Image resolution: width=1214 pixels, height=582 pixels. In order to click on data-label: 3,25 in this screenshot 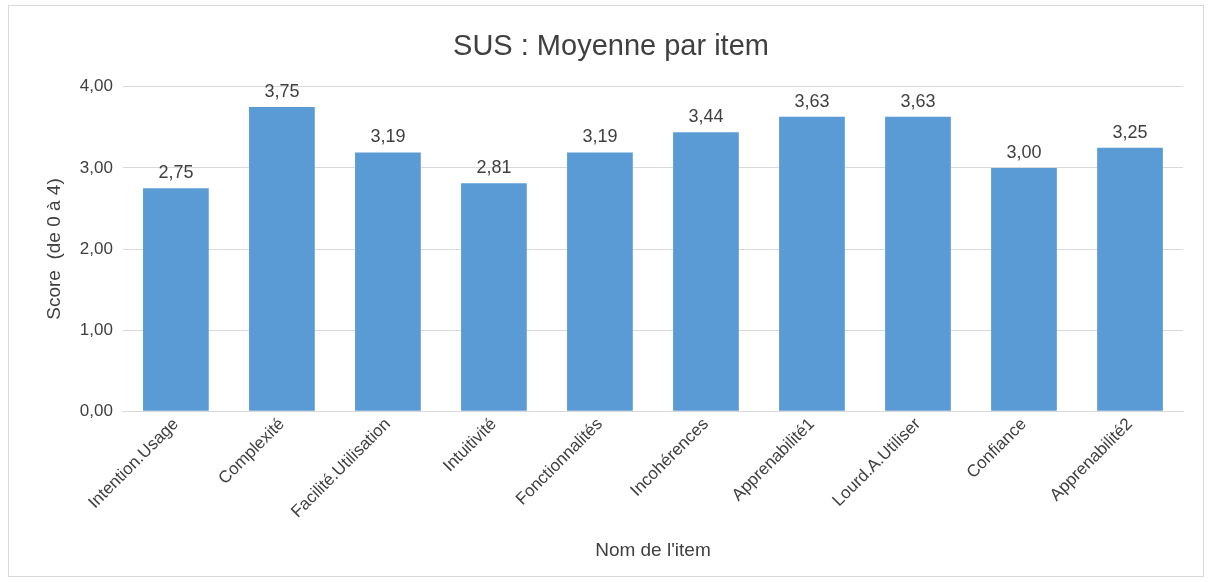, I will do `click(1130, 131)`.